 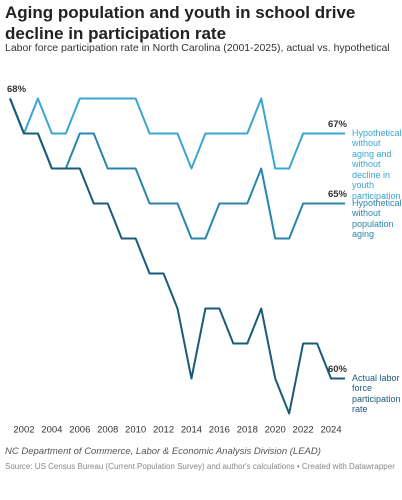 I want to click on x-tick-label: 2008, so click(x=107, y=430).